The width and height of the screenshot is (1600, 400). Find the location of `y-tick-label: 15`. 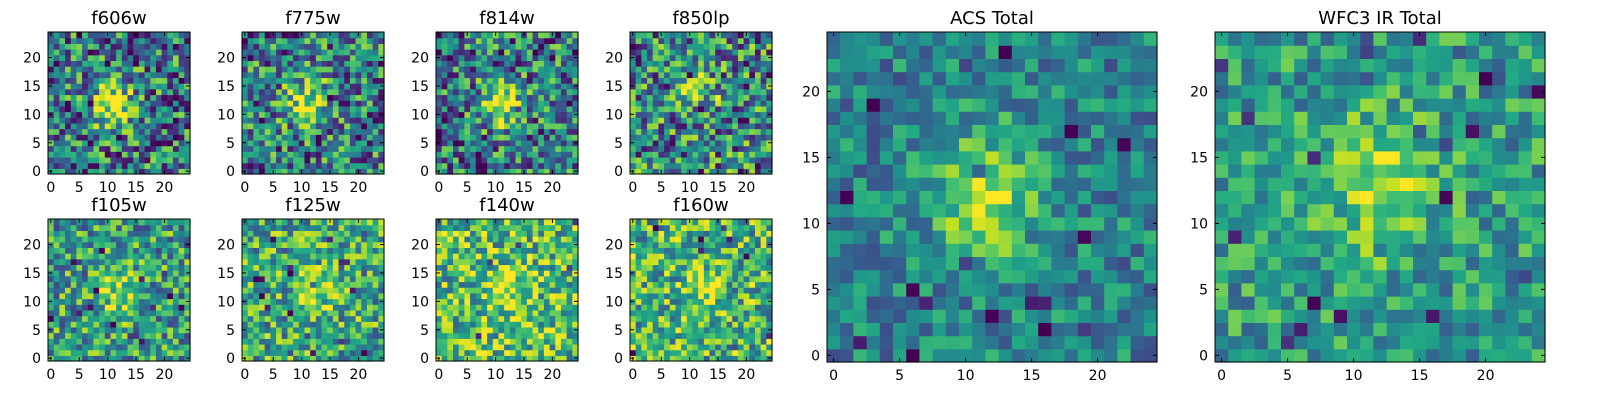

y-tick-label: 15 is located at coordinates (420, 87).